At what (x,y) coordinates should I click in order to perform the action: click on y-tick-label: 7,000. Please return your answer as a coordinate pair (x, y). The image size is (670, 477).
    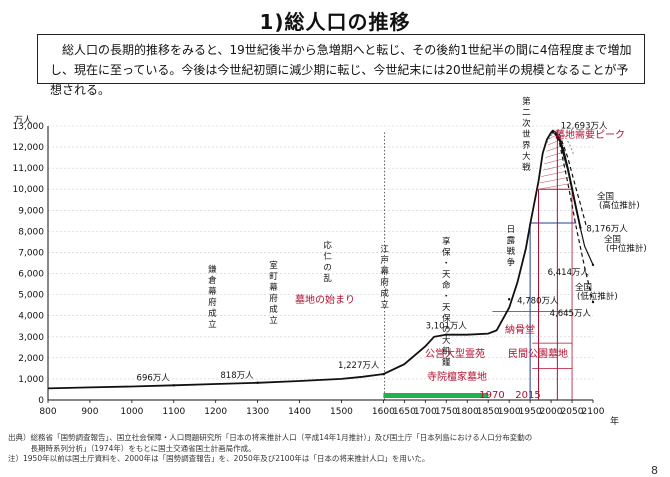
    Looking at the image, I should click on (31, 253).